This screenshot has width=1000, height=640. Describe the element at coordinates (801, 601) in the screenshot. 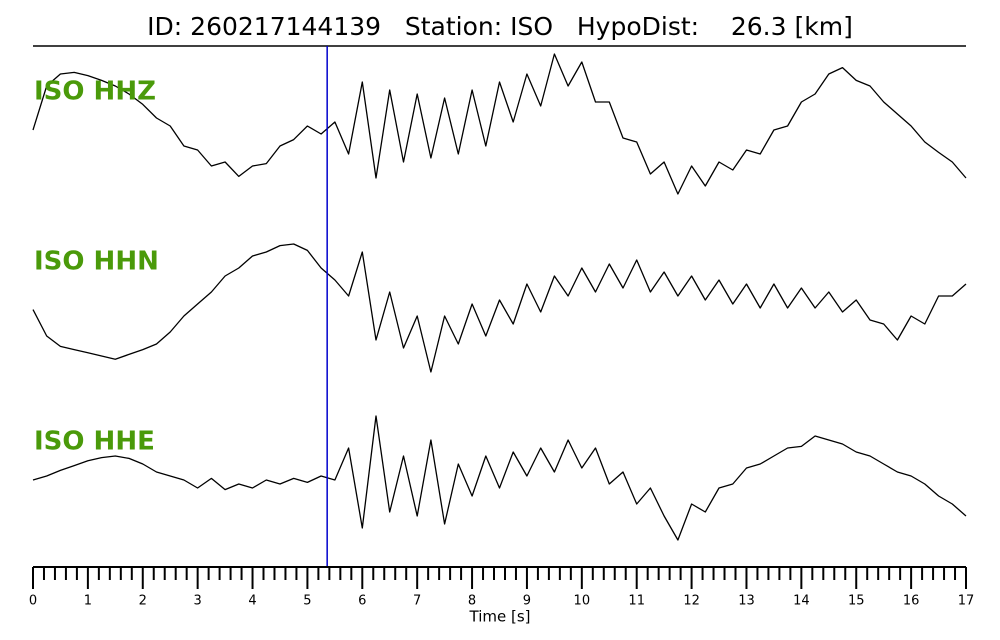

I see `x-tick-label: 14` at that location.